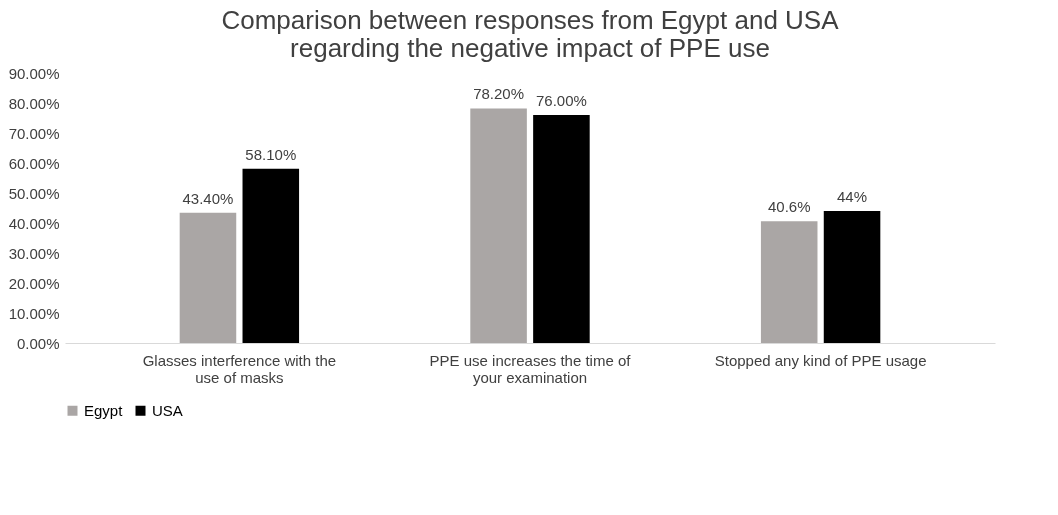  Describe the element at coordinates (34, 223) in the screenshot. I see `y-tick-label: 40.00%` at that location.